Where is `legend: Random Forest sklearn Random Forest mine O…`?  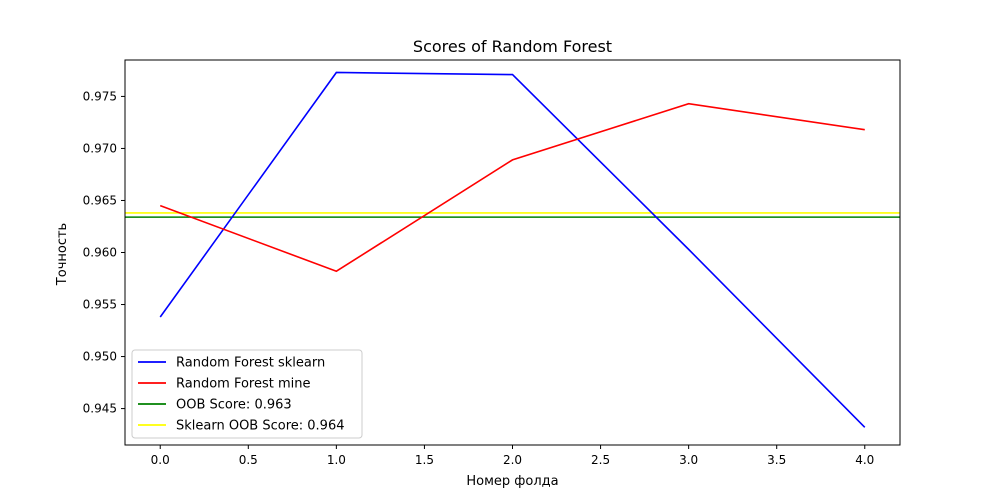
legend: Random Forest sklearn Random Forest mine O… is located at coordinates (247, 394).